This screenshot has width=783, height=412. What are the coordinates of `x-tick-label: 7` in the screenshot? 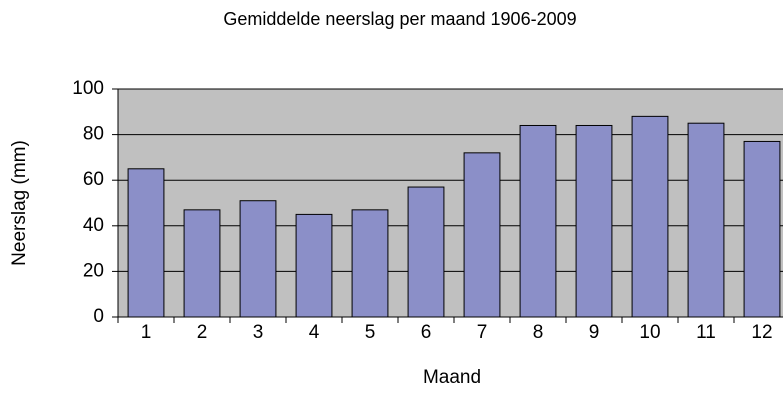 It's located at (482, 332).